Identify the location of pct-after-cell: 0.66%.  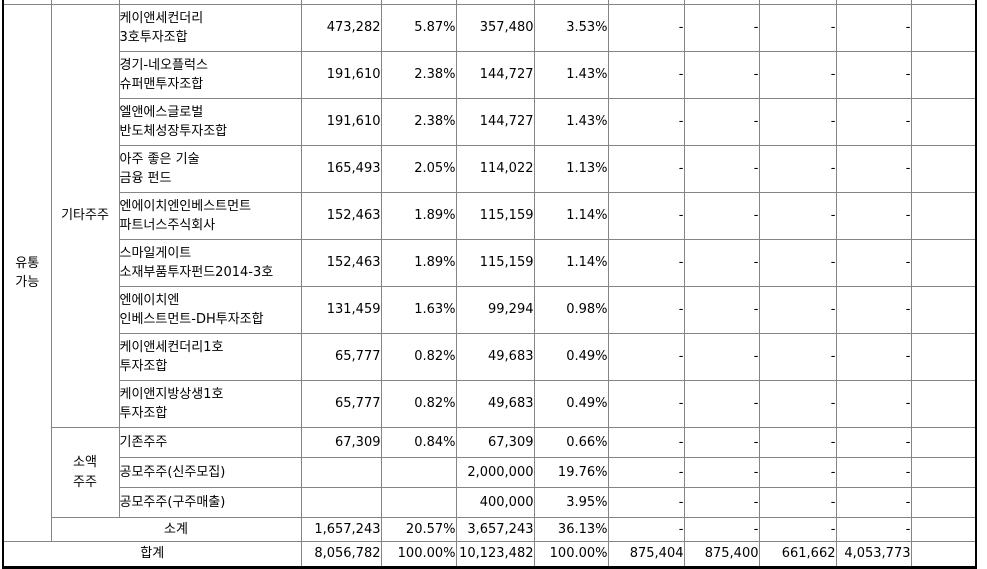
(571, 442).